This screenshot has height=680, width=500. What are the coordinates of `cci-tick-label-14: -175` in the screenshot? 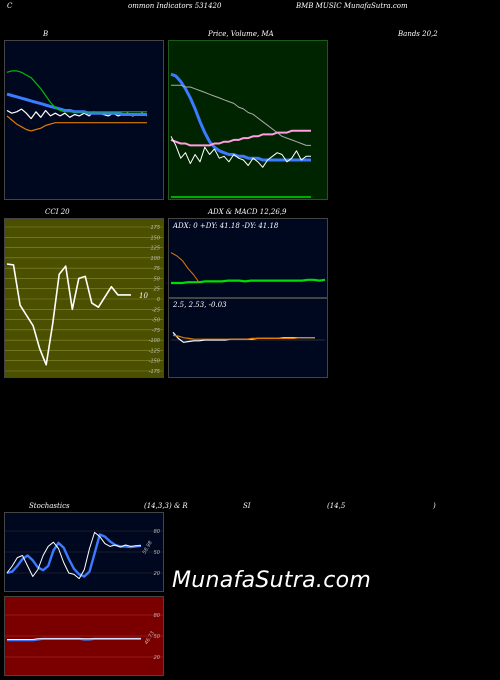 It's located at (154, 372).